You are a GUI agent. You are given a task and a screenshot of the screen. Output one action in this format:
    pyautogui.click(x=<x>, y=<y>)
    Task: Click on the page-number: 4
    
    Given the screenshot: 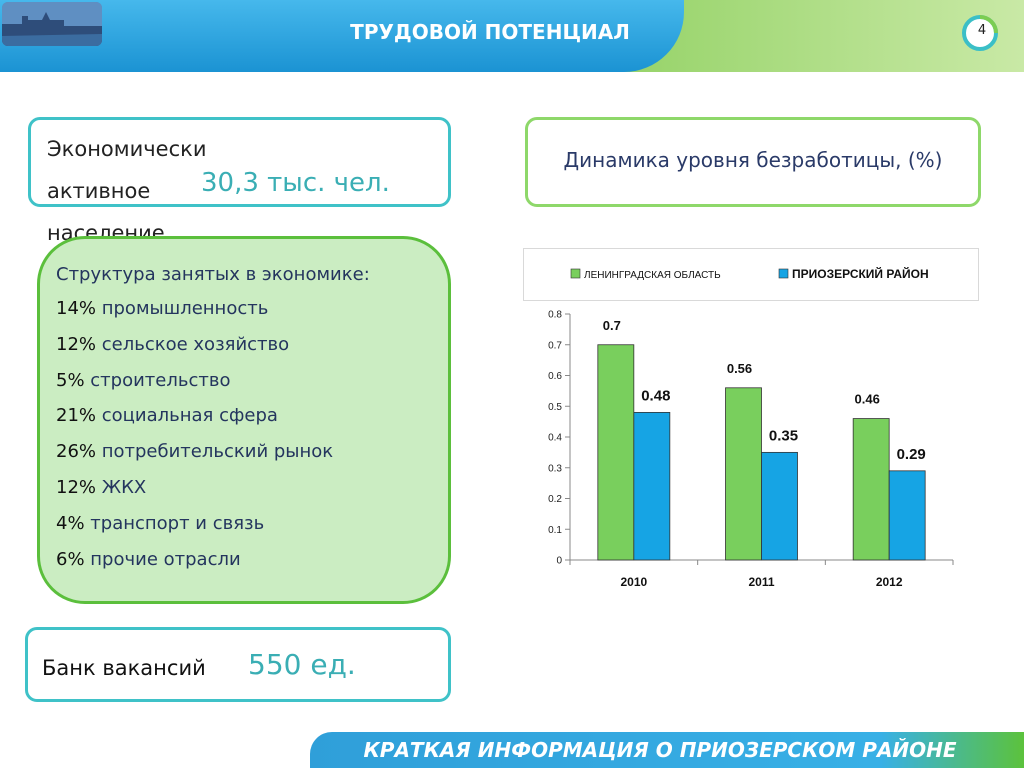 What is the action you would take?
    pyautogui.click(x=982, y=30)
    